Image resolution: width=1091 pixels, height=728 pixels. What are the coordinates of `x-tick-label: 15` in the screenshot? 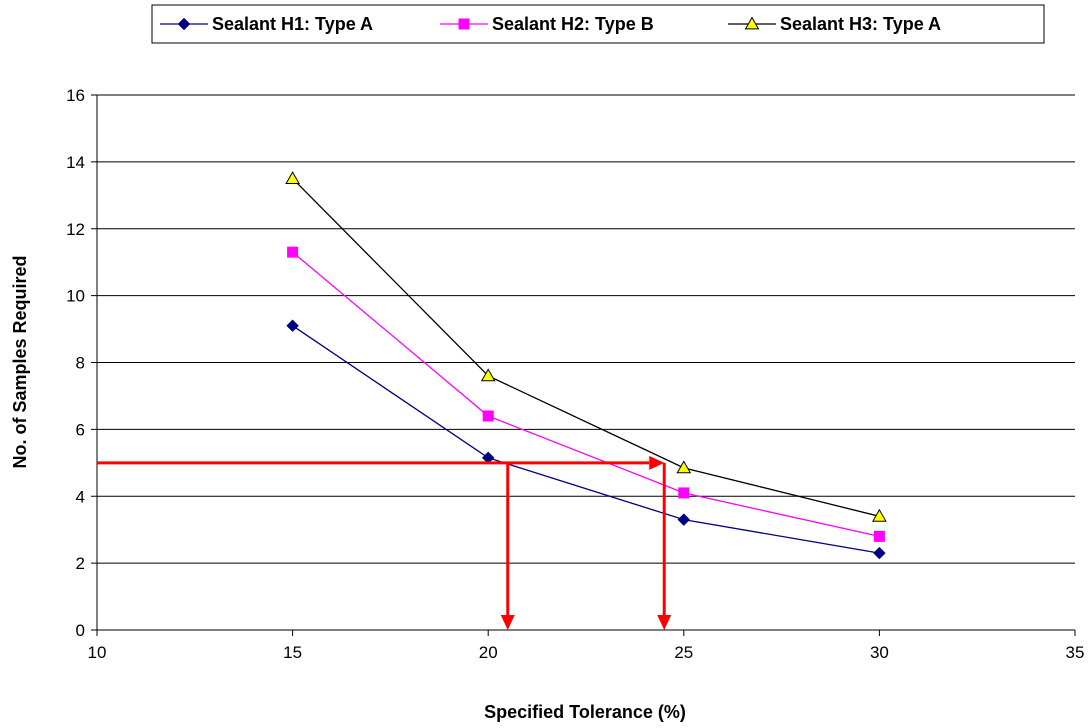 It's located at (292, 652).